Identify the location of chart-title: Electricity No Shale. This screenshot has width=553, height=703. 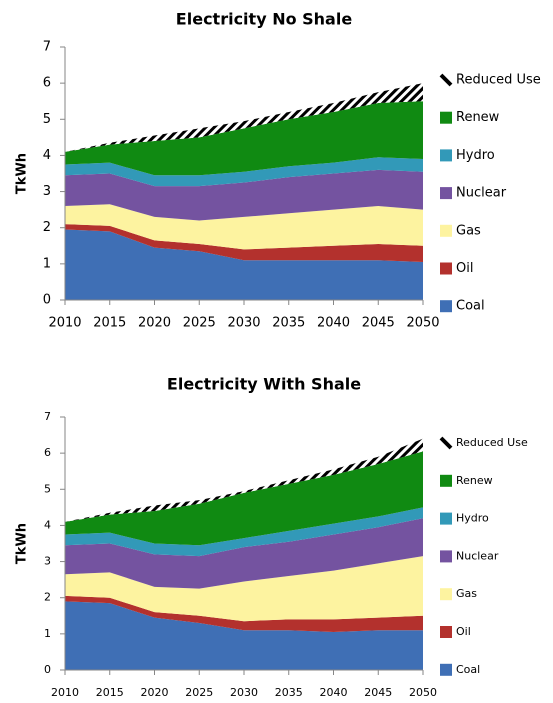
(264, 19).